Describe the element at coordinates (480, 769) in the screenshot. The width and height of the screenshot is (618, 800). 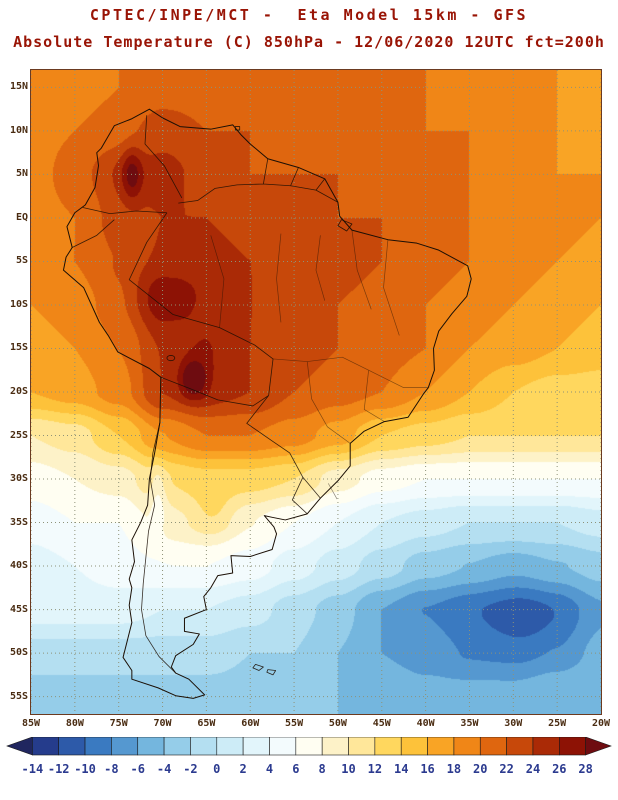
I see `colorbar-tick-label: 20` at that location.